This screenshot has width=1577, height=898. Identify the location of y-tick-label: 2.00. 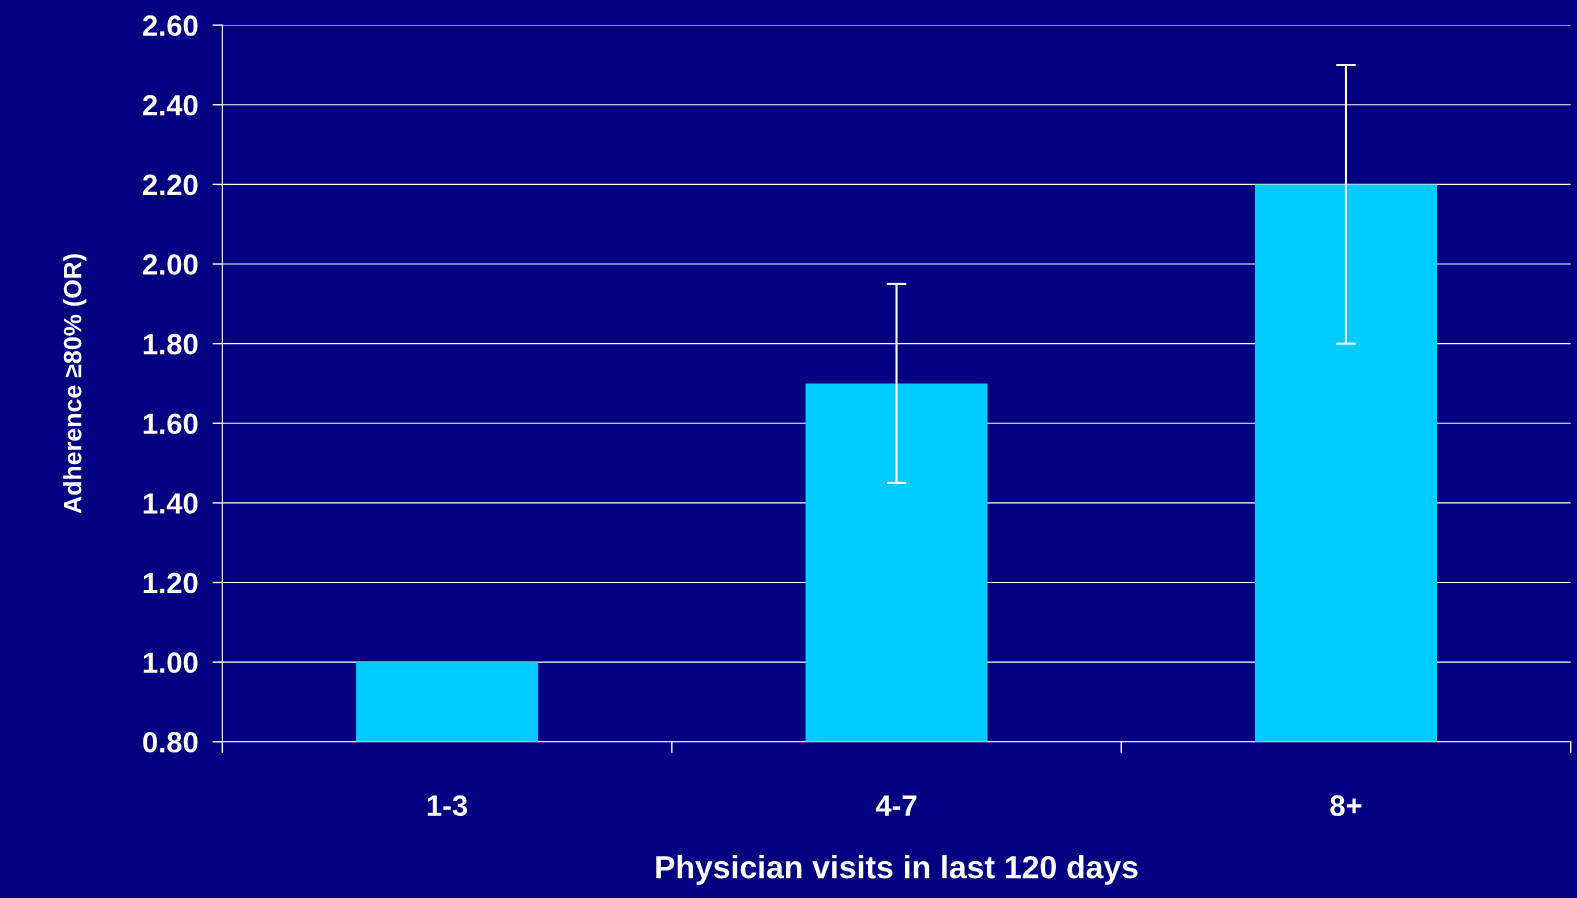
(170, 264).